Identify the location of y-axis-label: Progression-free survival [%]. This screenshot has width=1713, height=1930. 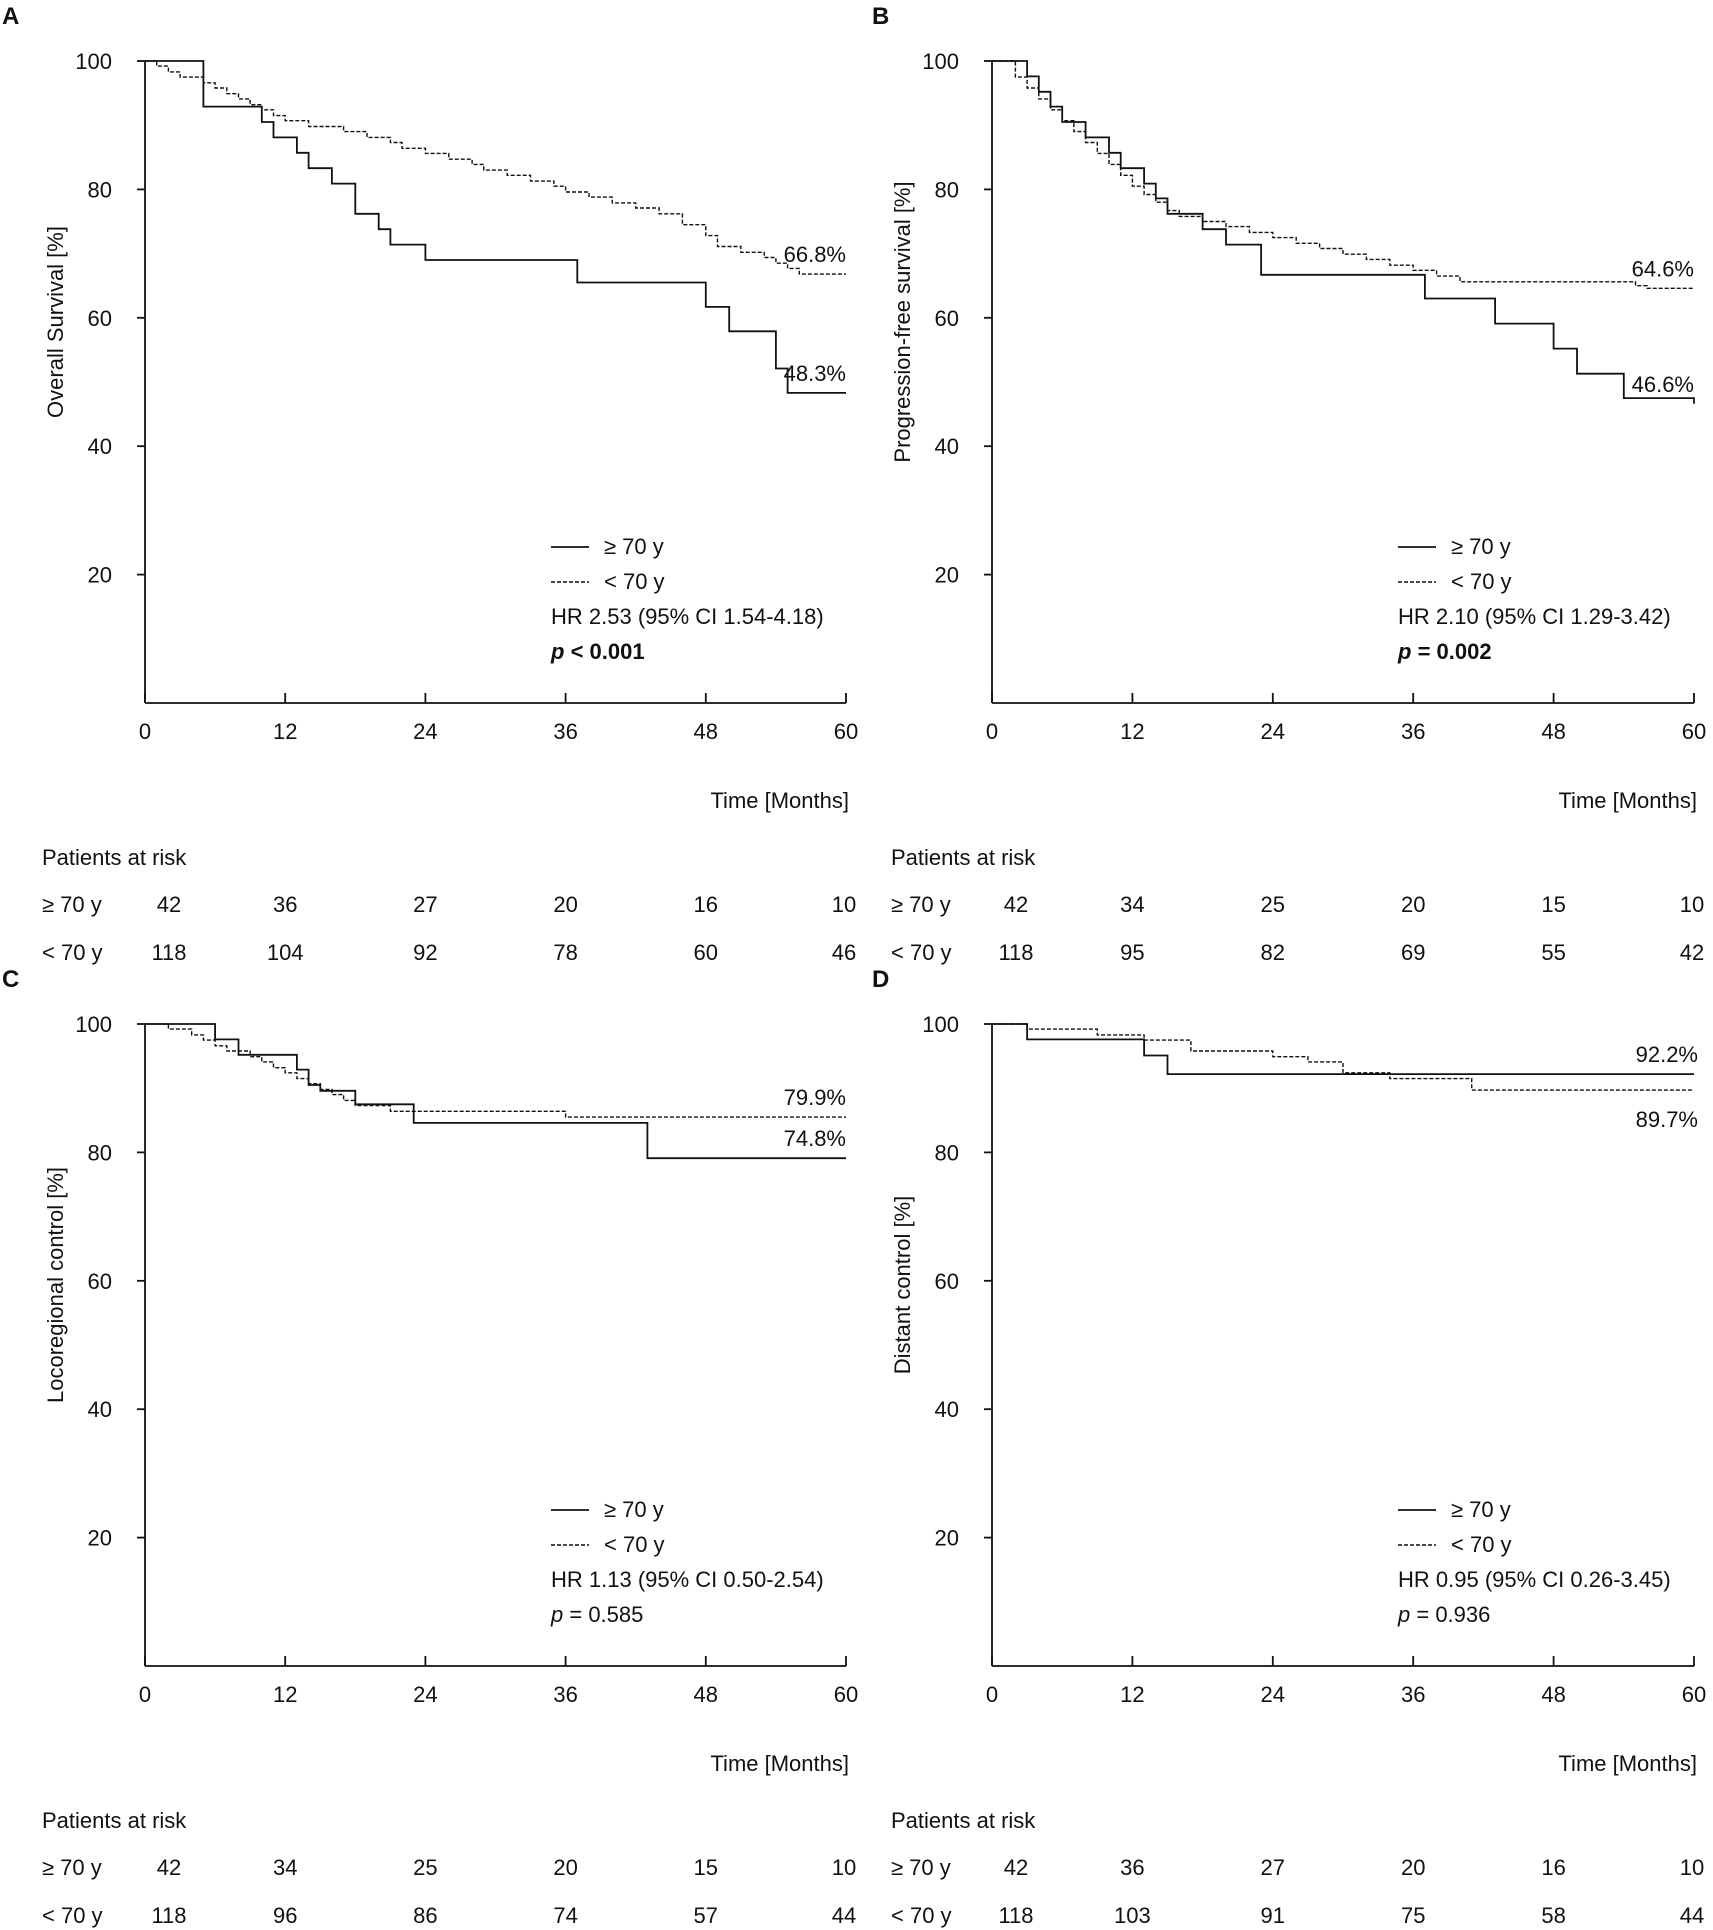
(902, 321).